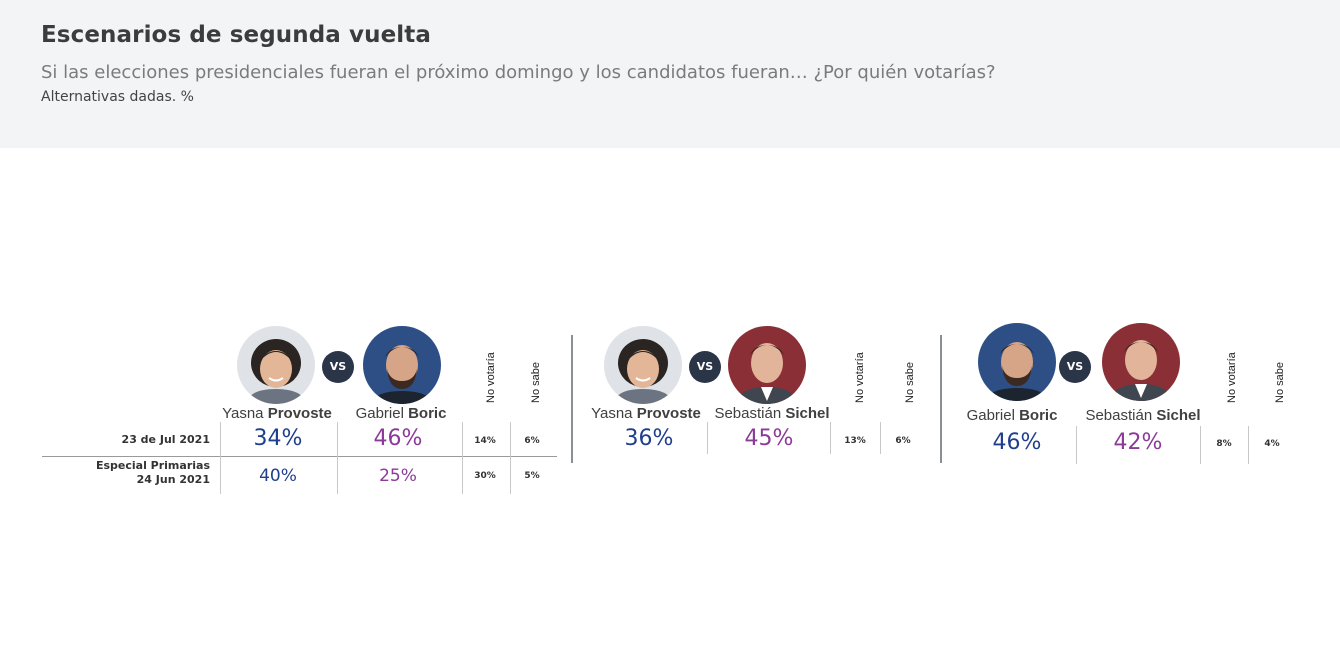 The height and width of the screenshot is (660, 1340). Describe the element at coordinates (485, 441) in the screenshot. I see `value-no-votaria-current: 14%` at that location.